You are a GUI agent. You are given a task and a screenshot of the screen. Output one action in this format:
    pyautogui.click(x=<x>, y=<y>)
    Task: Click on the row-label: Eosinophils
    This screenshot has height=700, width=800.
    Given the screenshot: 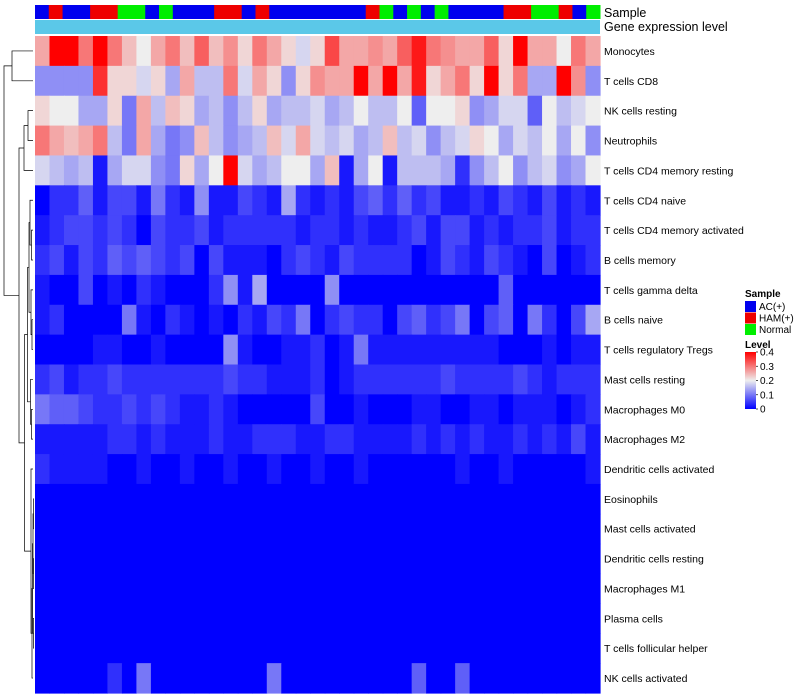 What is the action you would take?
    pyautogui.click(x=631, y=500)
    